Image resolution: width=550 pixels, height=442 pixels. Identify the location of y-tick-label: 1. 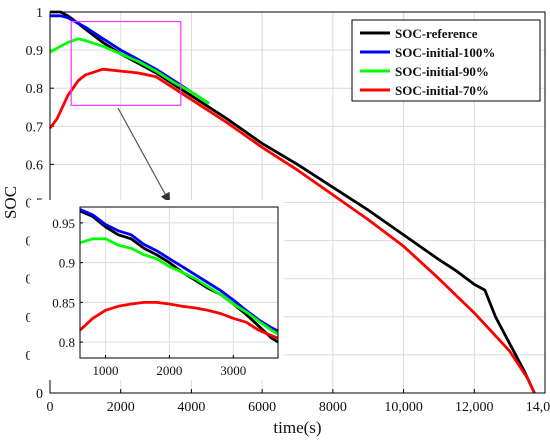
(39, 13).